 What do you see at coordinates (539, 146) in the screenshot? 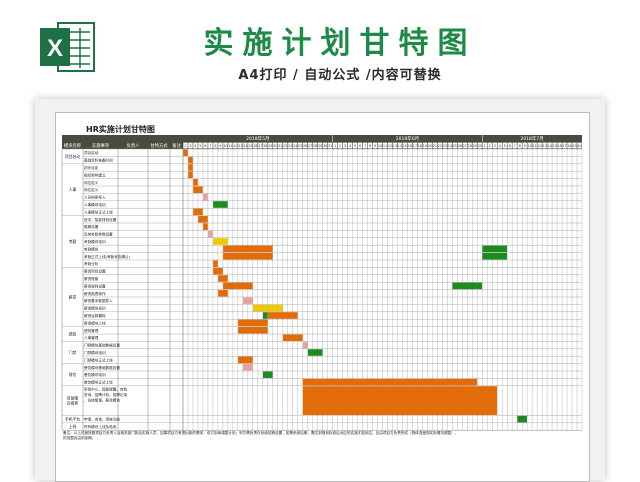
I see `day-label: 12` at bounding box center [539, 146].